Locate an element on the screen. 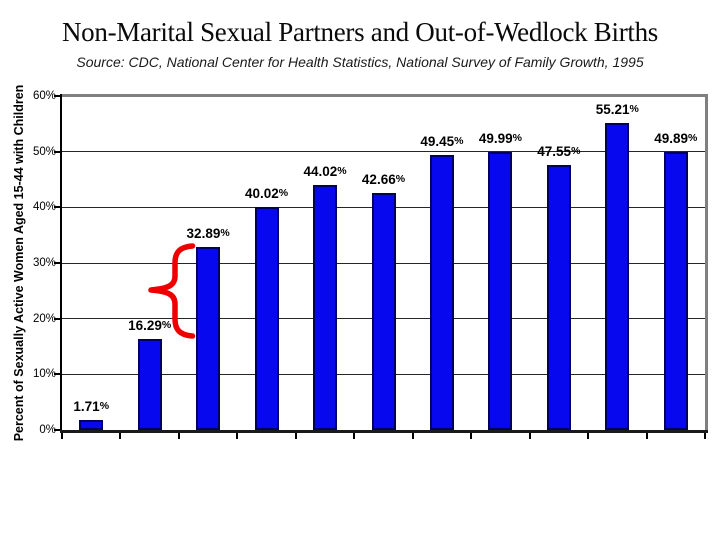 The width and height of the screenshot is (720, 540). bar-value-label: 49.99% is located at coordinates (500, 138).